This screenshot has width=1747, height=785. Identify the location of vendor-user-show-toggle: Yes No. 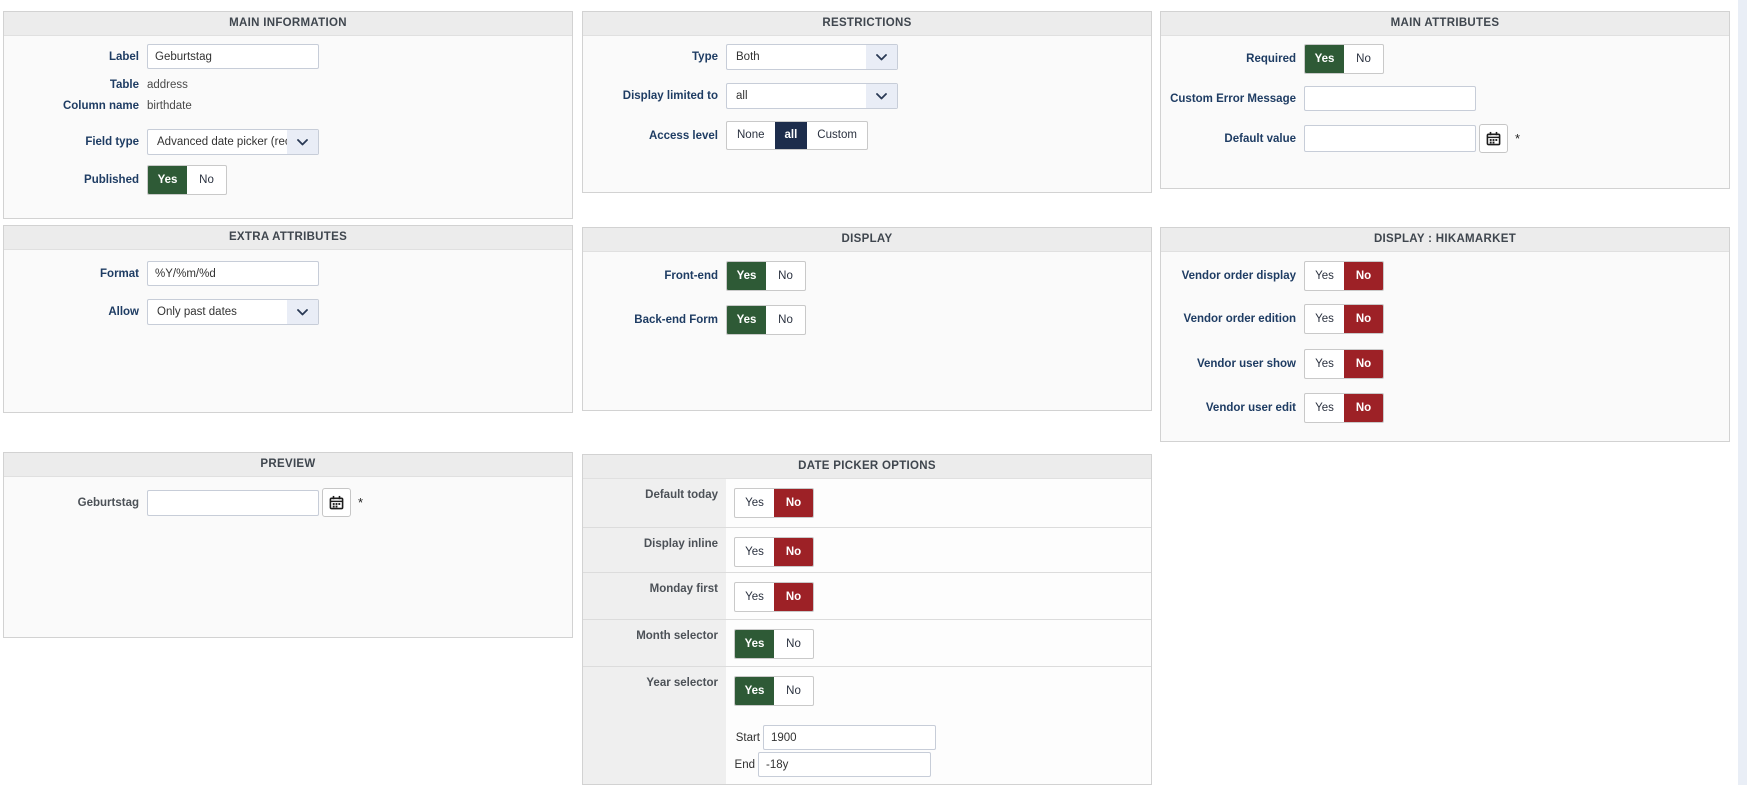
(1344, 364).